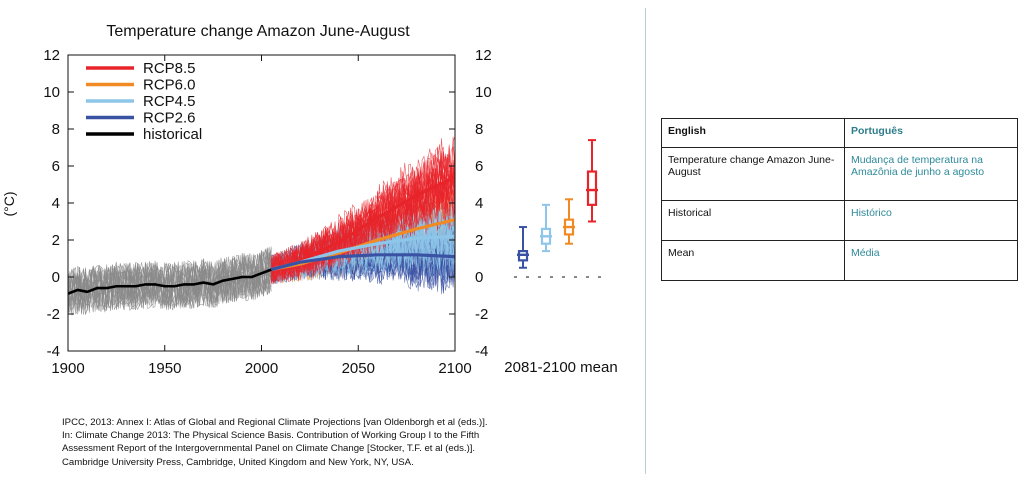 Image resolution: width=1024 pixels, height=477 pixels. Describe the element at coordinates (559, 208) in the screenshot. I see `mean-box-plots` at that location.